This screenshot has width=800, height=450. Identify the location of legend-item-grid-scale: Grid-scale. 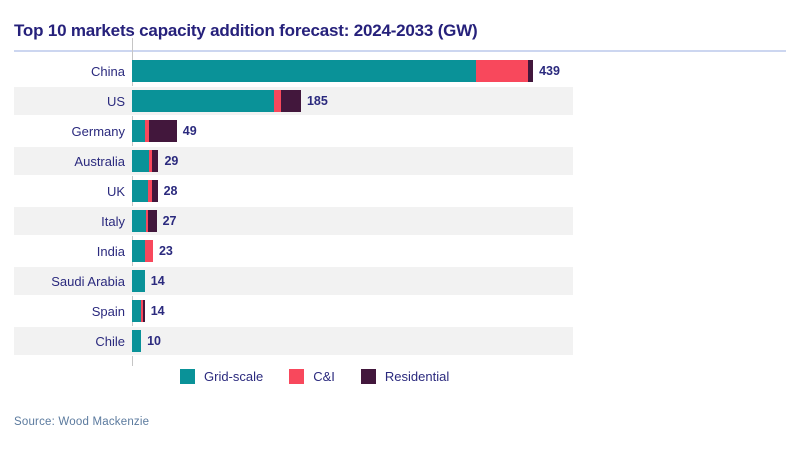
(221, 376).